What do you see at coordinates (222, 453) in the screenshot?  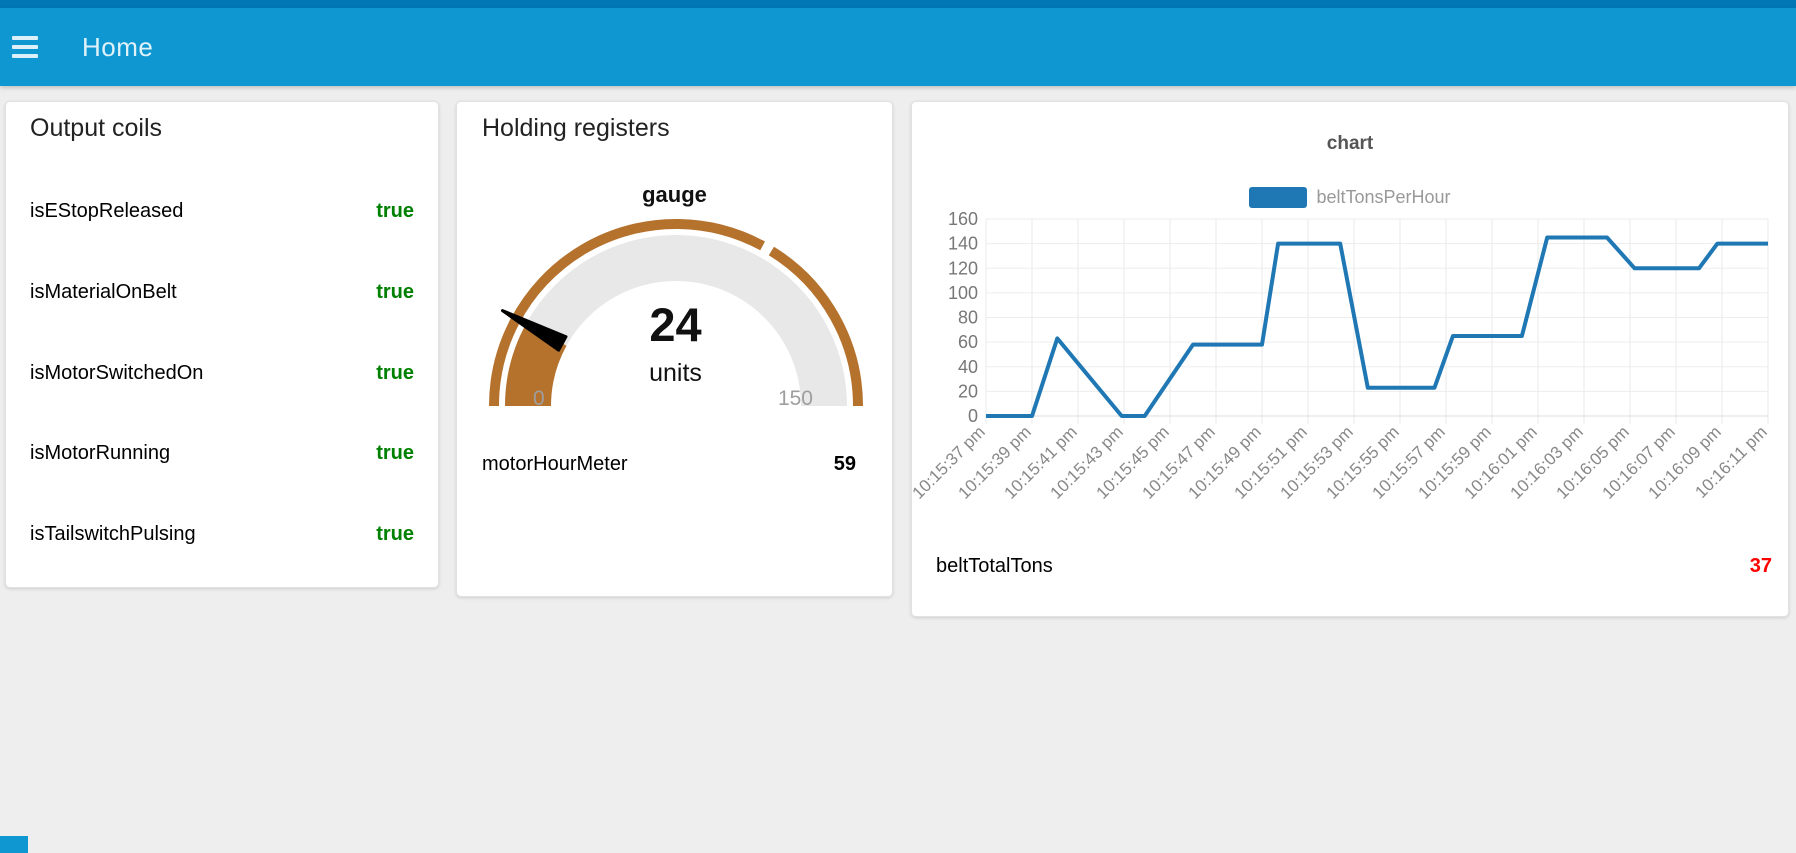 I see `coil-row: isMotorRunning true` at bounding box center [222, 453].